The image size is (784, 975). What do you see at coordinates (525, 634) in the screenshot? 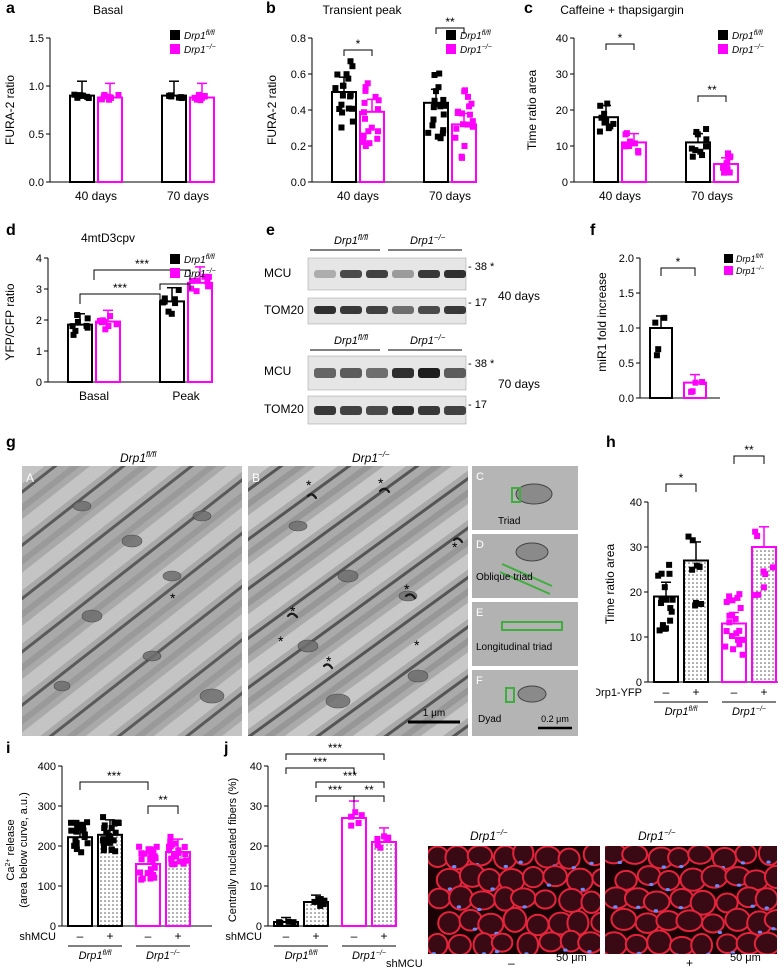
I see `em-inset-e` at bounding box center [525, 634].